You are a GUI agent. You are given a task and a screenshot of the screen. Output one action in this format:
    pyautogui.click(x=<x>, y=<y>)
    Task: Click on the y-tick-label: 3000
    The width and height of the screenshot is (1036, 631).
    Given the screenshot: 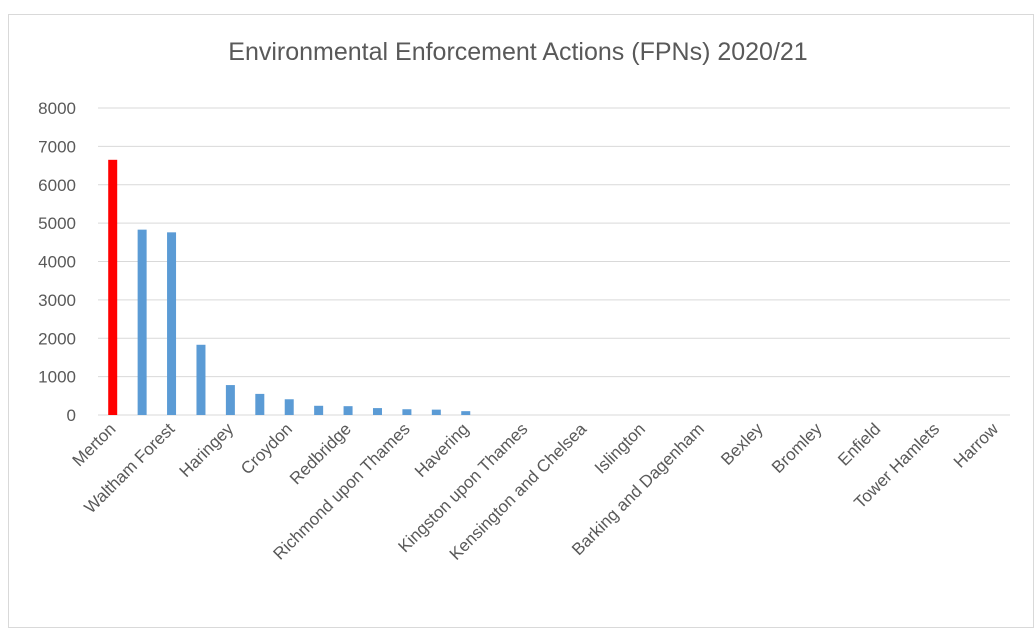 What is the action you would take?
    pyautogui.click(x=57, y=300)
    